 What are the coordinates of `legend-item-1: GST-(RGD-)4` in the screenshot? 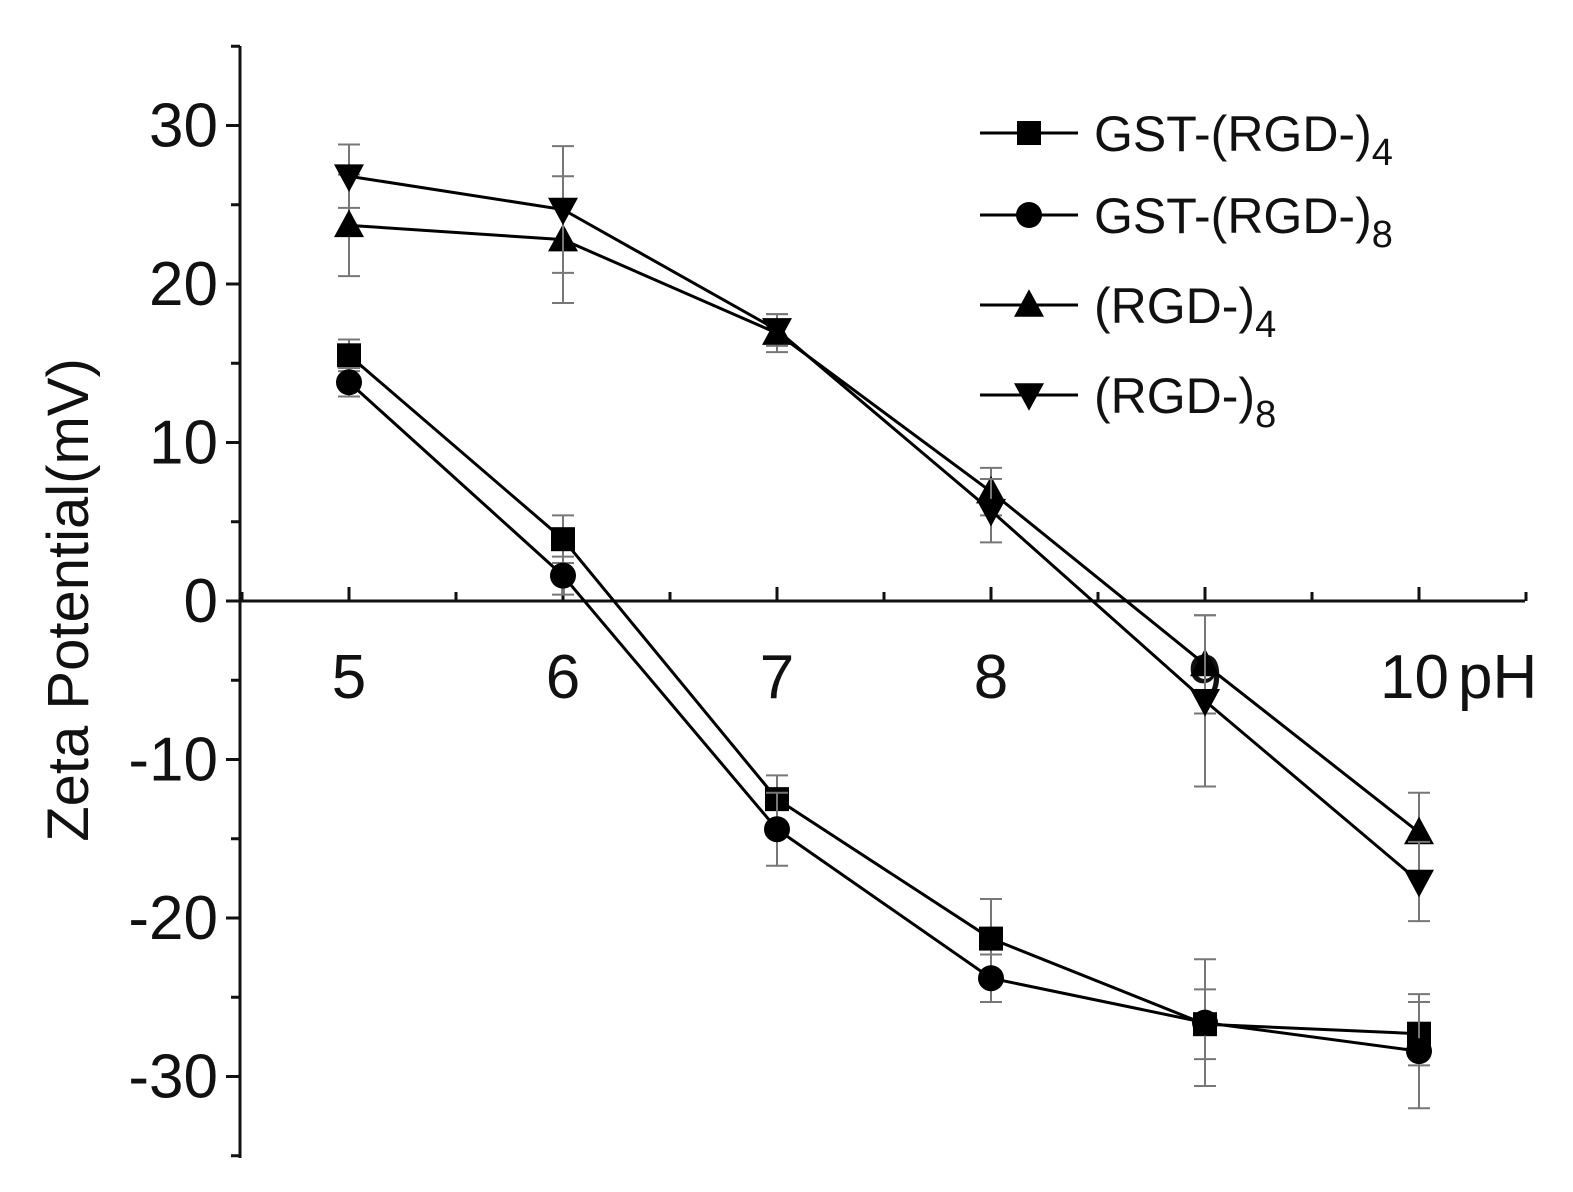 It's located at (1186, 140).